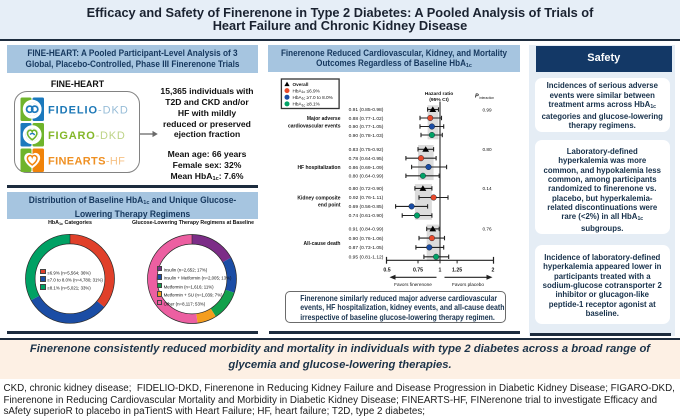 This screenshot has height=419, width=680. What do you see at coordinates (440, 271) in the screenshot?
I see `svg-text: 1` at bounding box center [440, 271].